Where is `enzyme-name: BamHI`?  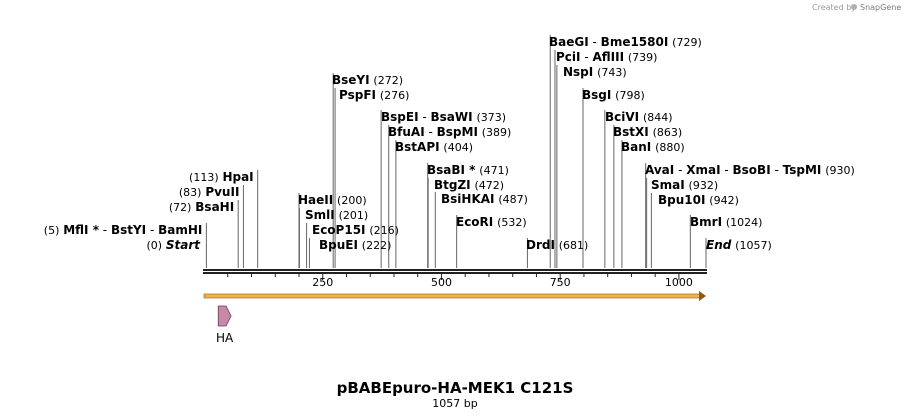
enzyme-name: BamHI is located at coordinates (180, 230).